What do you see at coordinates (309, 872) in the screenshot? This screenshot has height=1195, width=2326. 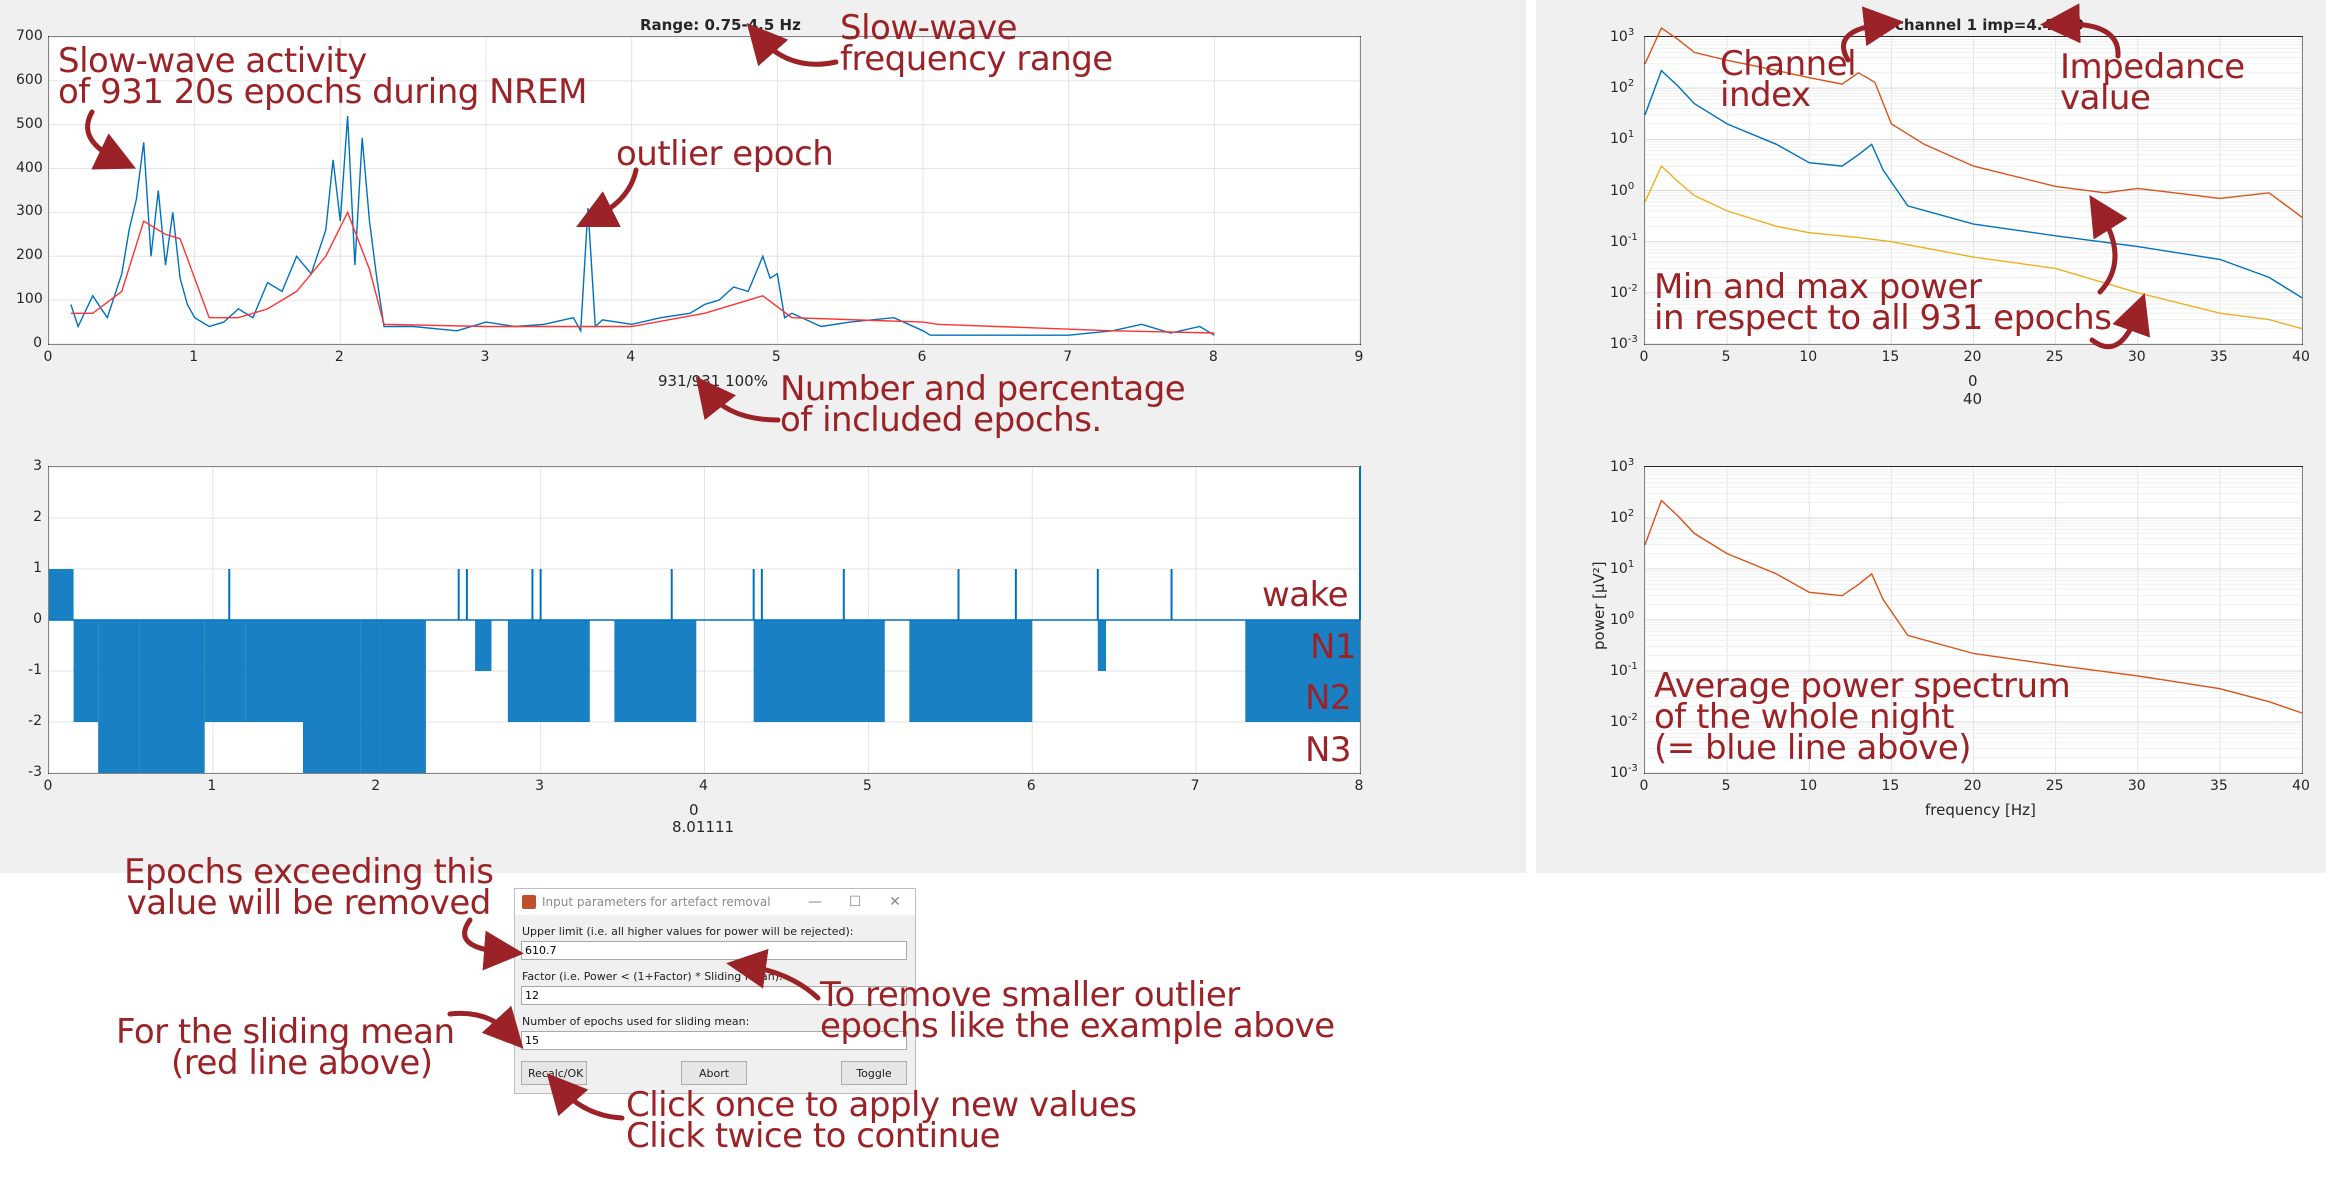 I see `annotation-exceed-line1: Epochs exceeding this` at bounding box center [309, 872].